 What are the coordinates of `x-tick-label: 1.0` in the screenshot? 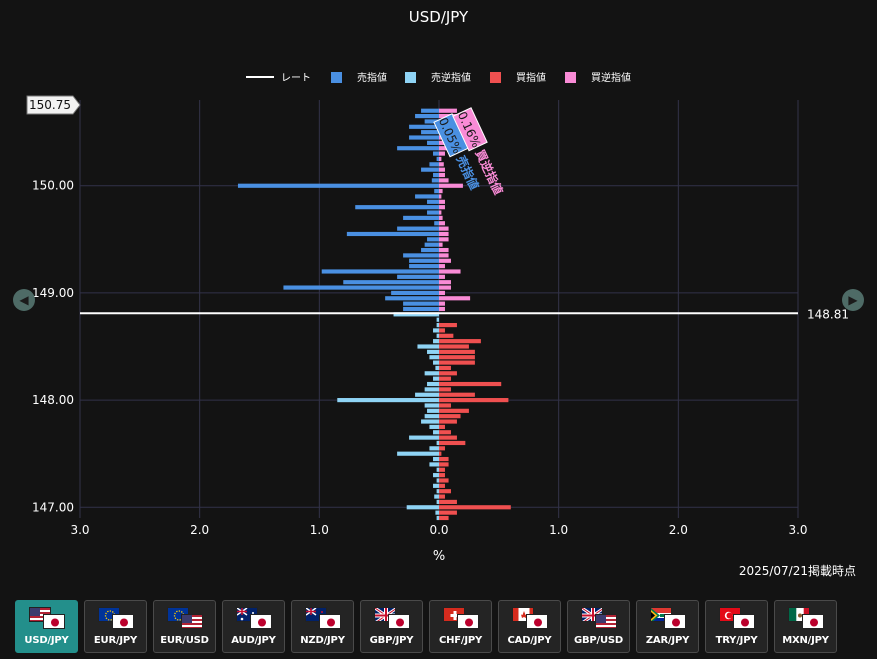 It's located at (319, 530).